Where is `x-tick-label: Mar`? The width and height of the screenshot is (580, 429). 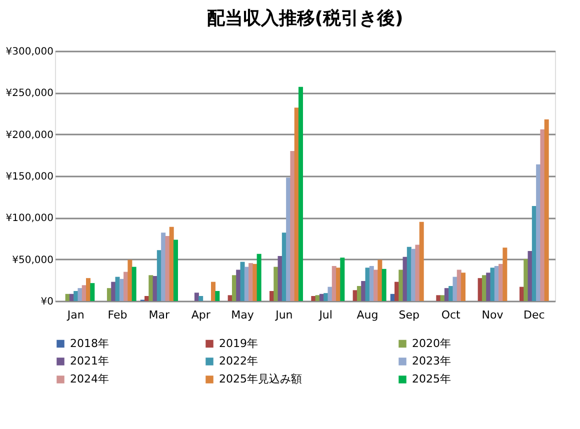
x-tick-label: Mar is located at coordinates (159, 315).